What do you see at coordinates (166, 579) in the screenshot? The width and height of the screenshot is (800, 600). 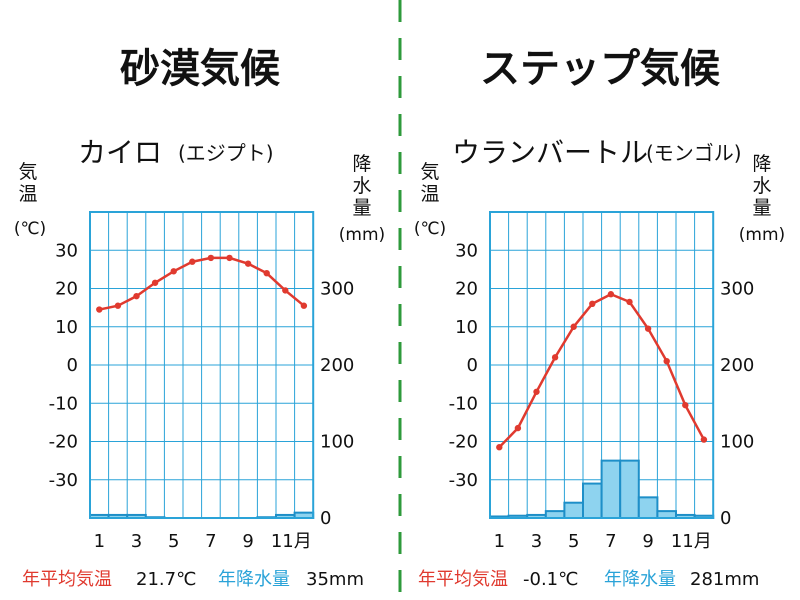 I see `annual-mean-temp-value: 21.7℃` at bounding box center [166, 579].